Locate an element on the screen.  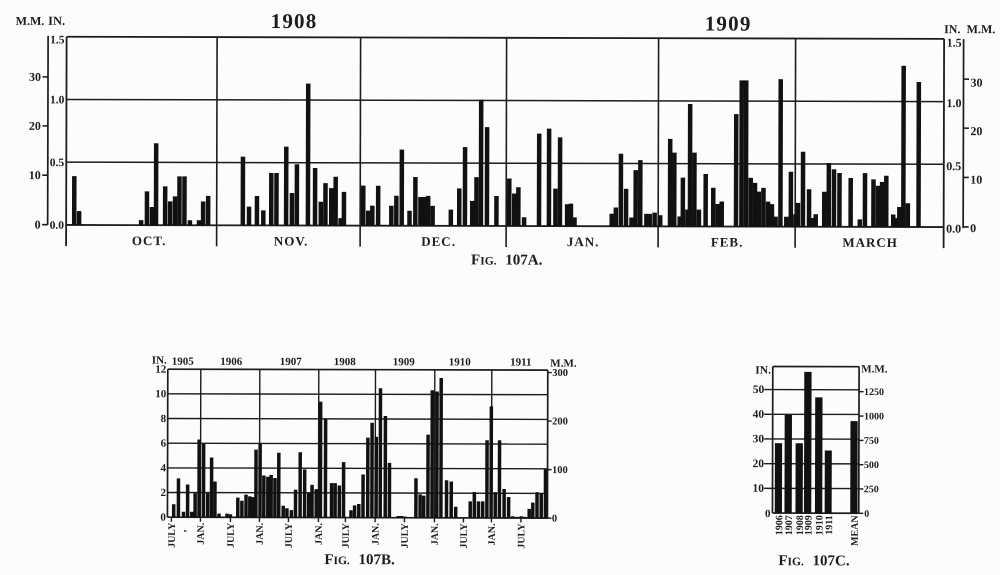
svg-text: MARCH is located at coordinates (870, 242).